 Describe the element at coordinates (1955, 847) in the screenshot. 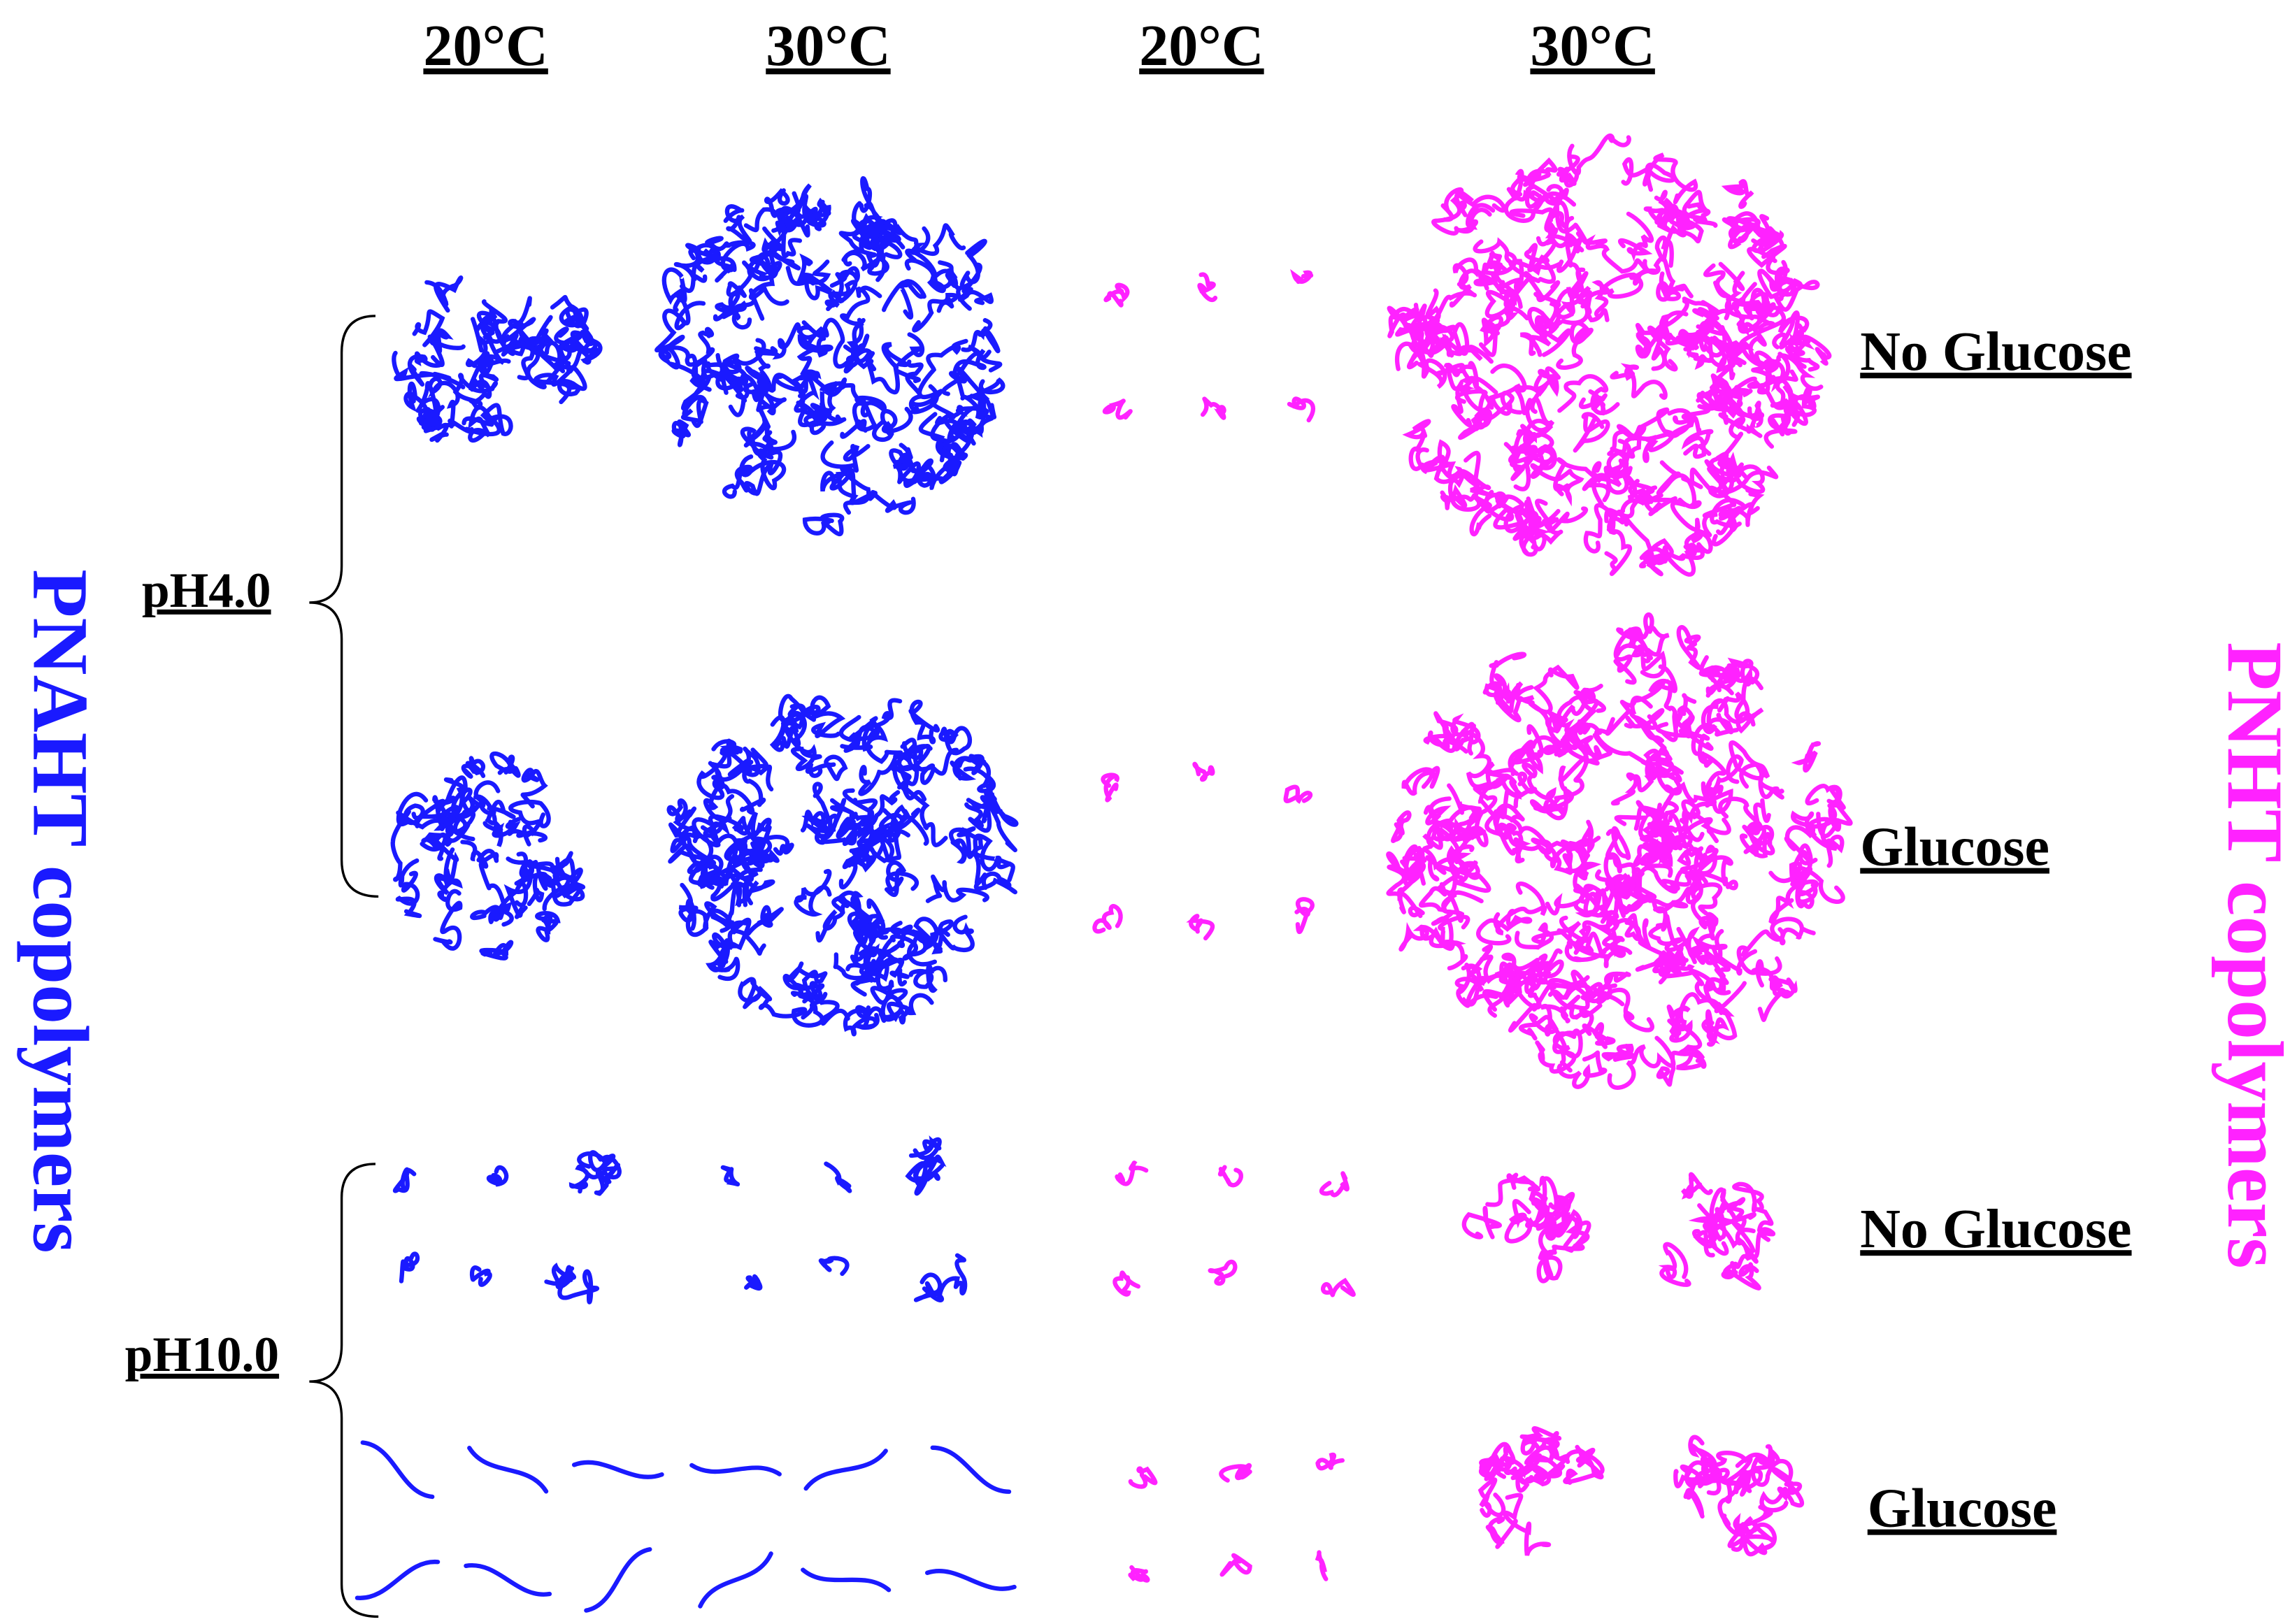

I see `condition-label: Glucose` at that location.